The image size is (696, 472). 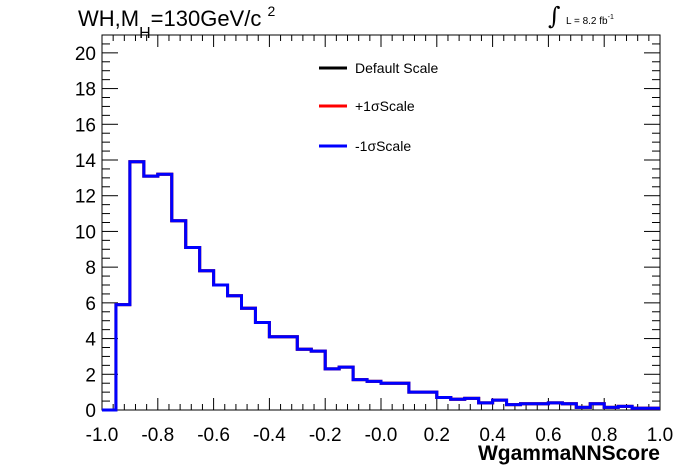 I want to click on luminosity-label: ∫ L = 8.2 fb-1, so click(x=581, y=16).